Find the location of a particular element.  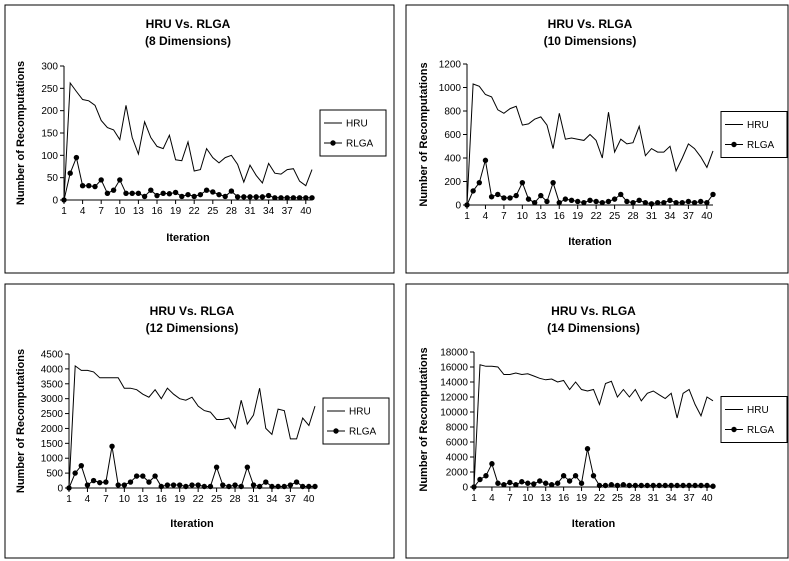

y-tick-label: 1000 is located at coordinates (52, 459).